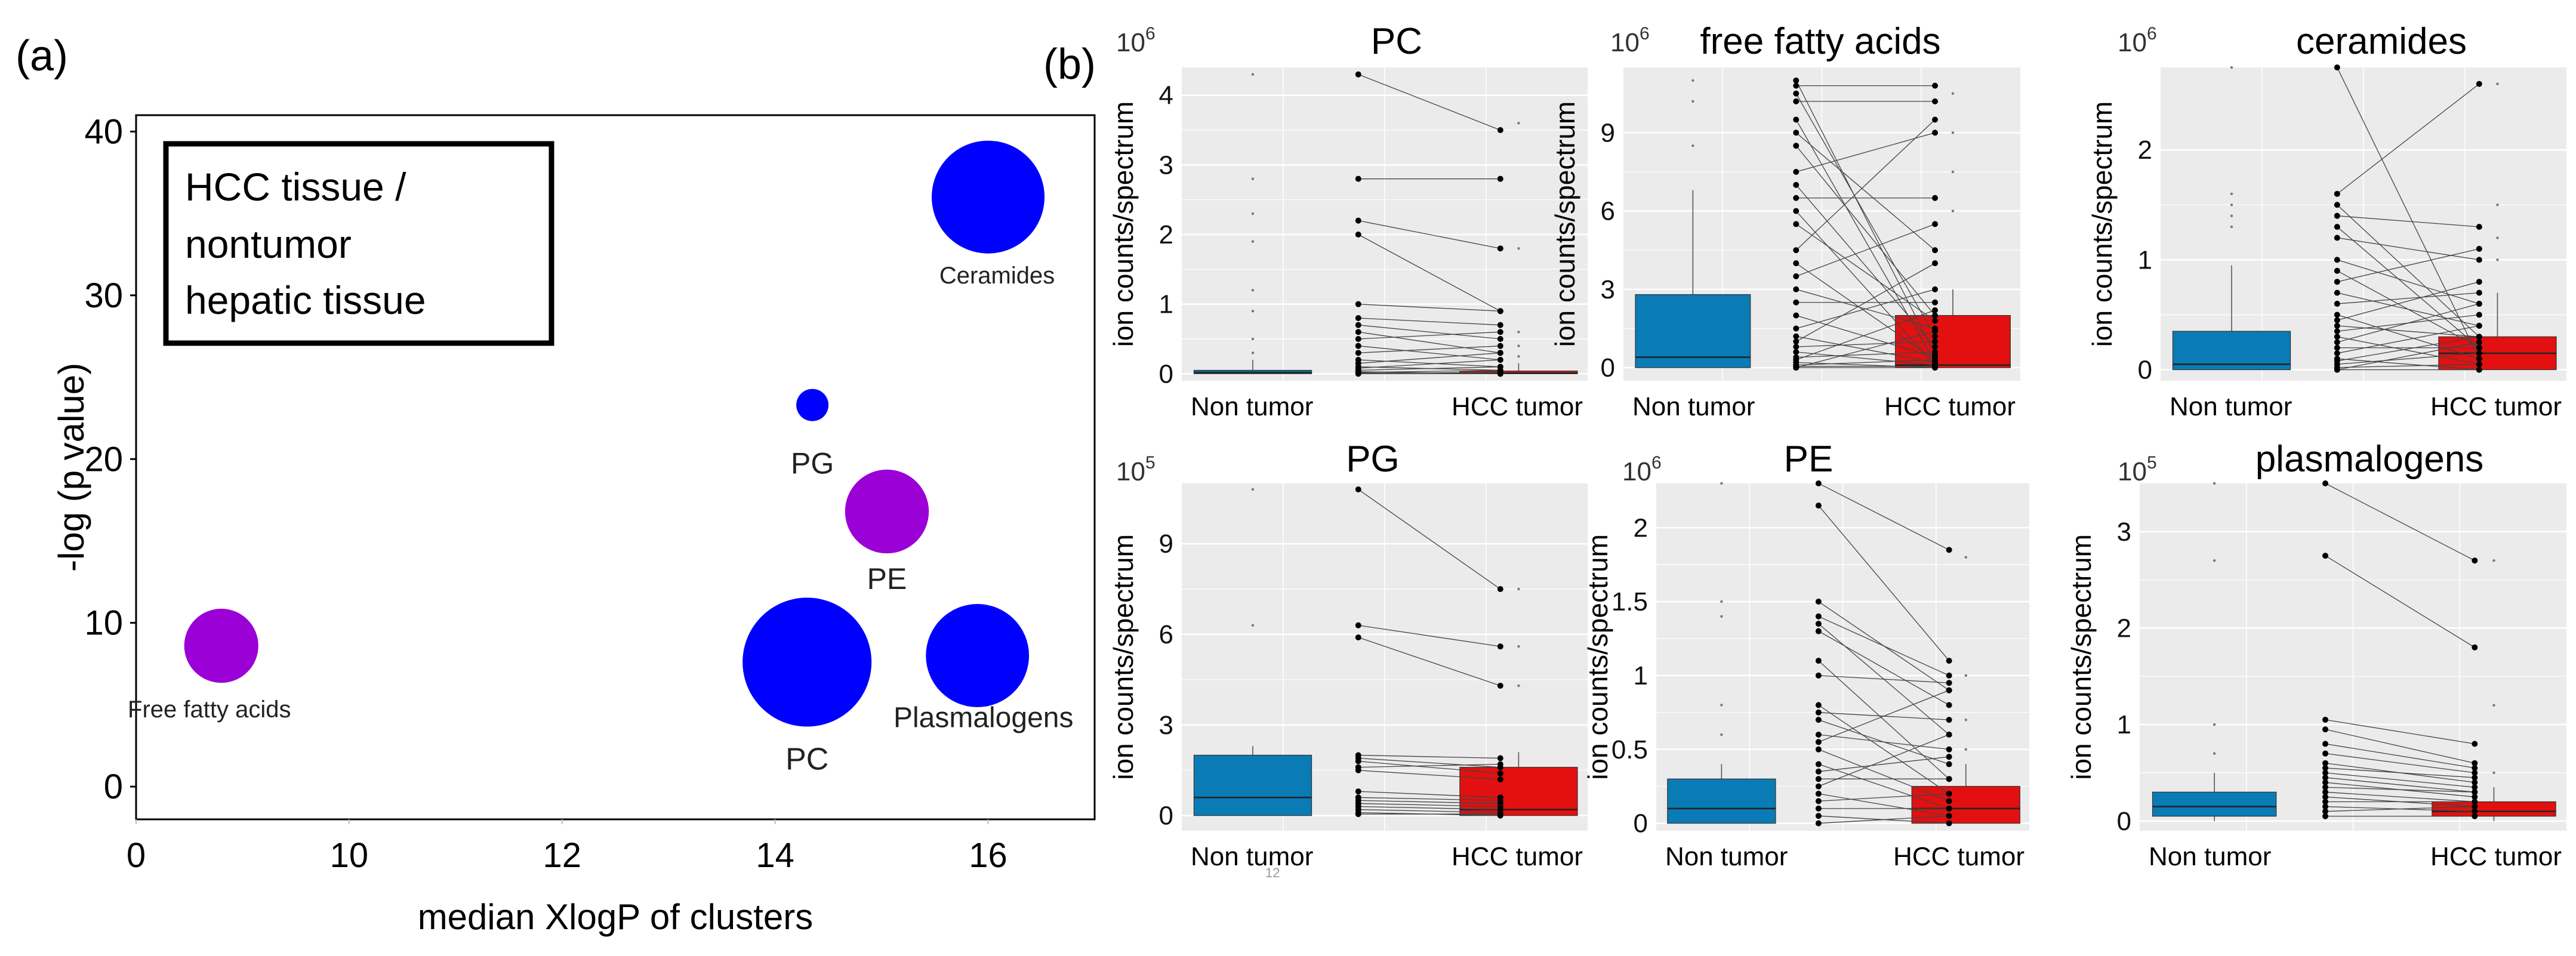 This screenshot has width=2576, height=956. Describe the element at coordinates (1820, 41) in the screenshot. I see `panel-title: free fatty acids` at that location.